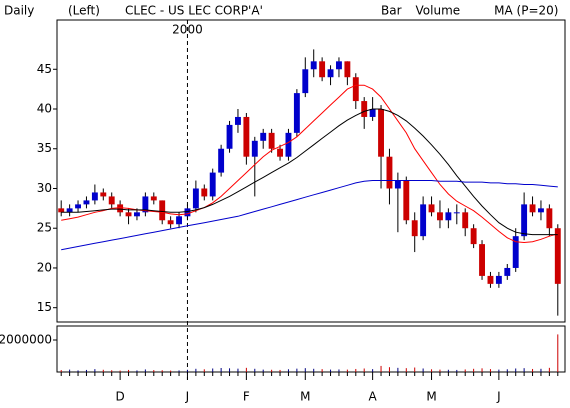 The height and width of the screenshot is (408, 570). What do you see at coordinates (44, 307) in the screenshot?
I see `y-tick-label: 15` at bounding box center [44, 307].